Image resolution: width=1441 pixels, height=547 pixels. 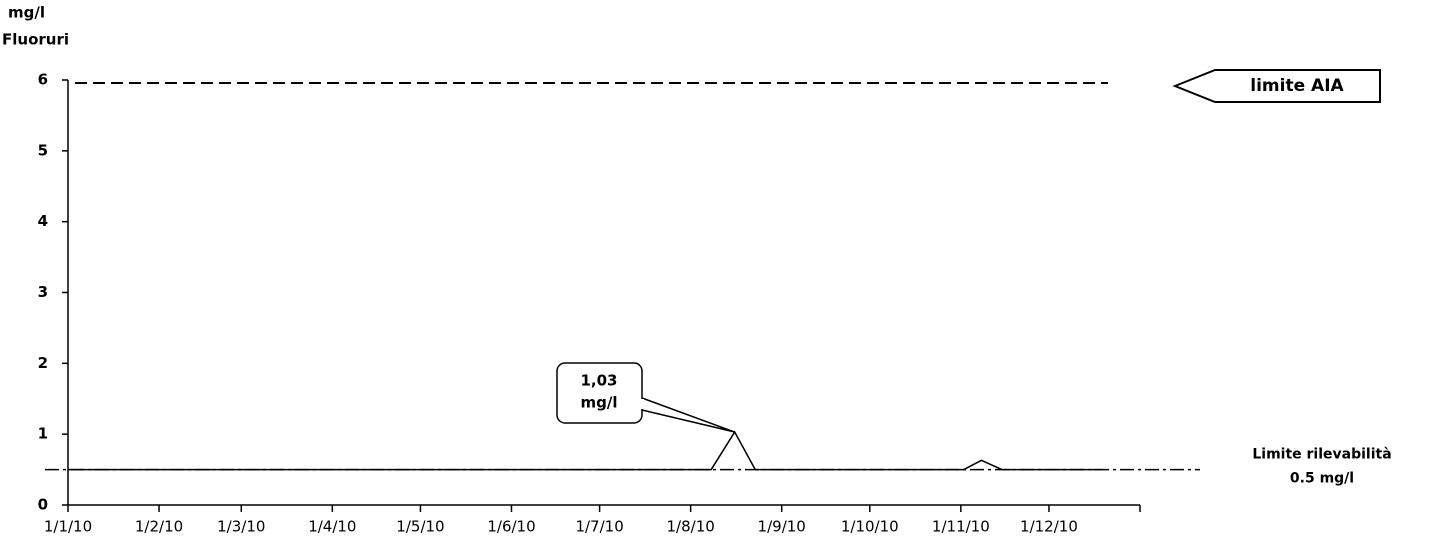 I want to click on callout-gap, so click(x=642, y=404).